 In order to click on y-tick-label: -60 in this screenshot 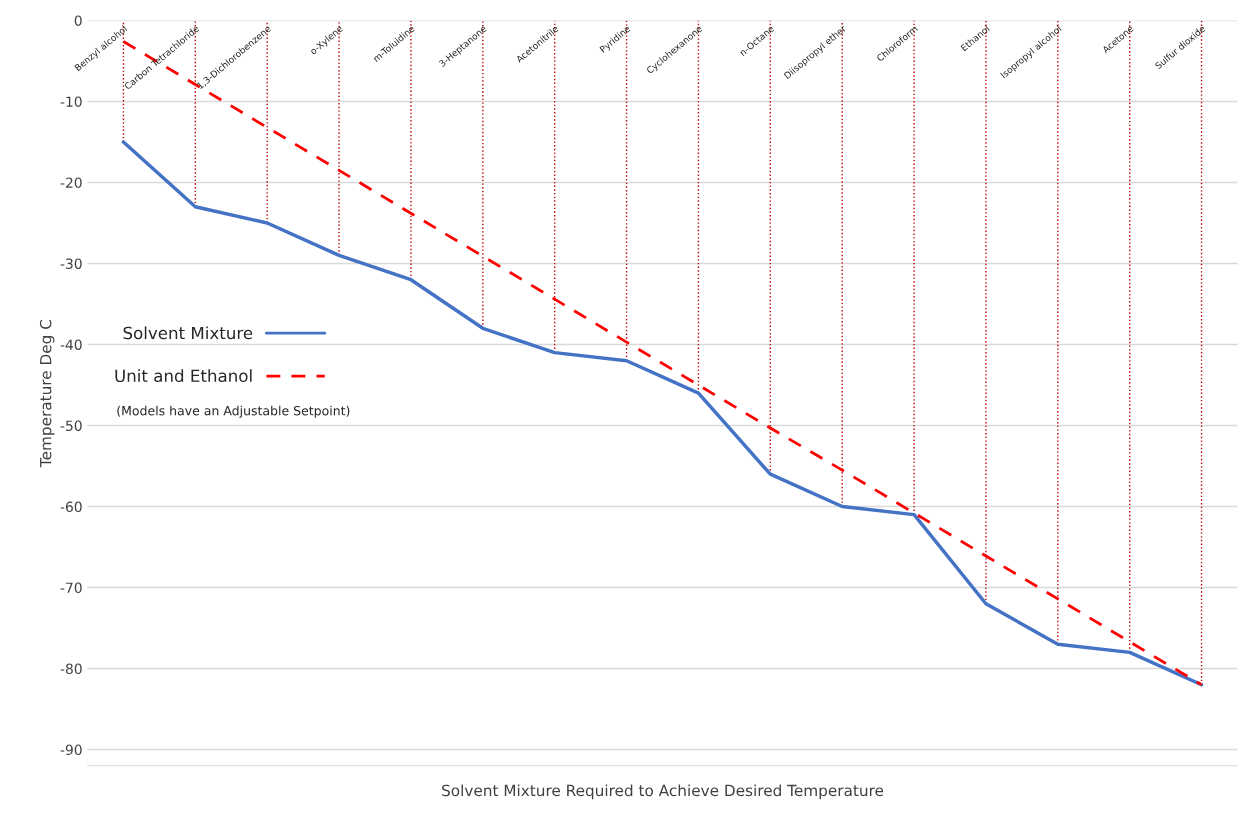, I will do `click(71, 507)`.